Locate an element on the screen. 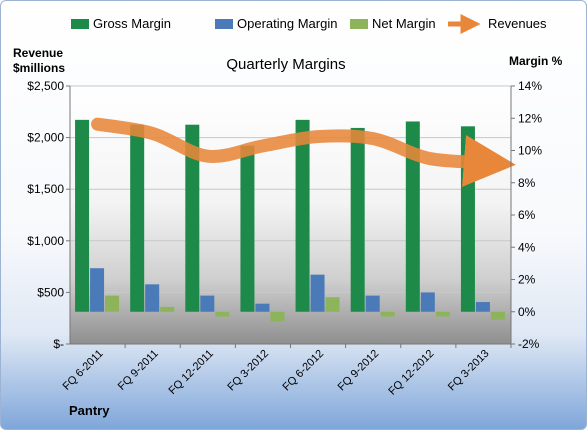 The image size is (587, 430). right-tick-label-4: 6% is located at coordinates (527, 215).